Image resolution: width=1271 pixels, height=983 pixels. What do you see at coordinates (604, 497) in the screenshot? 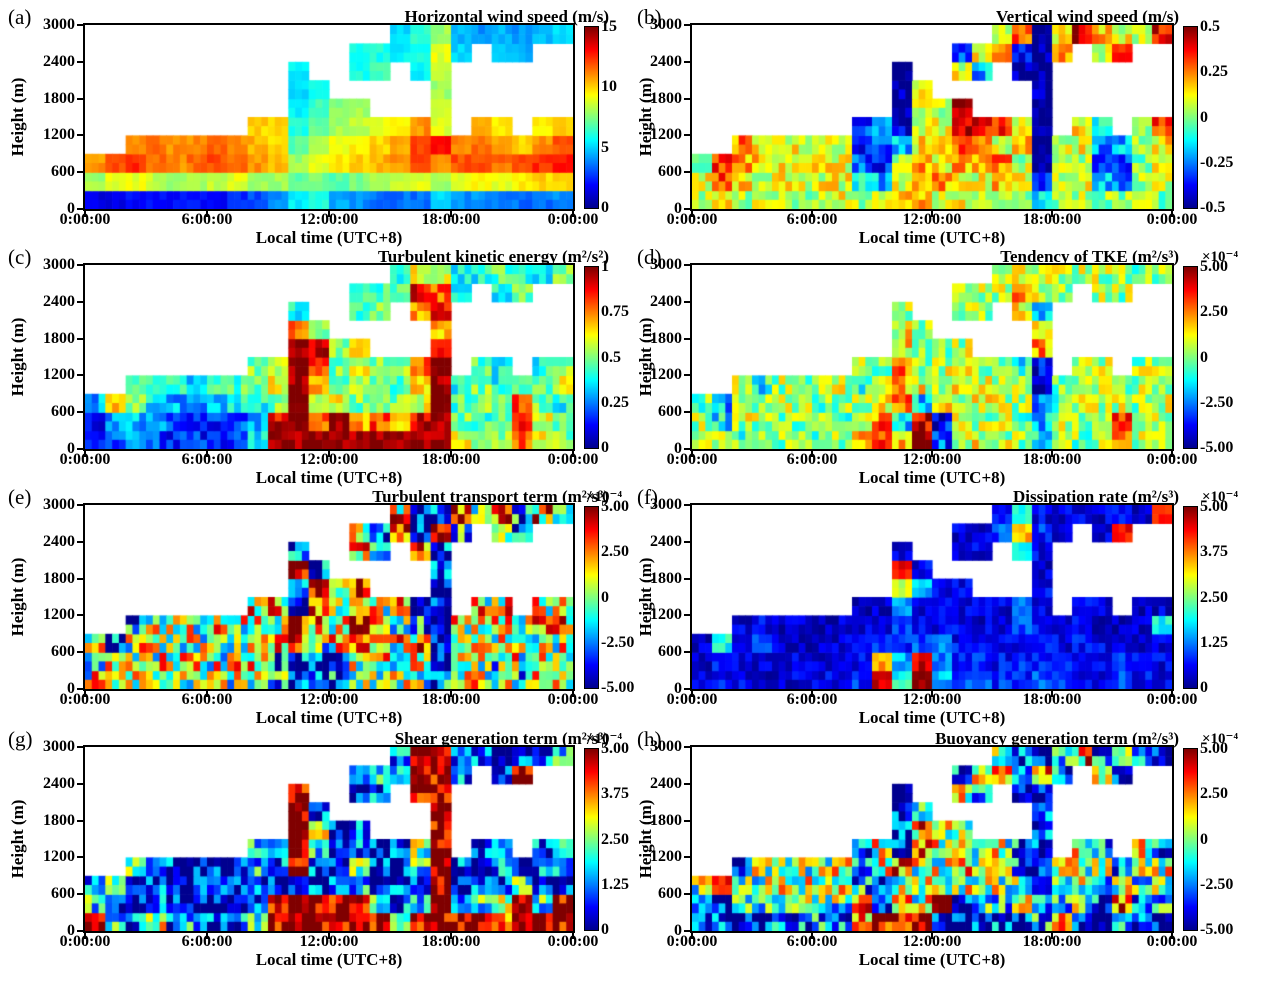
I see `colorbar-multiplier-label: ×10⁻⁴` at bounding box center [604, 497].